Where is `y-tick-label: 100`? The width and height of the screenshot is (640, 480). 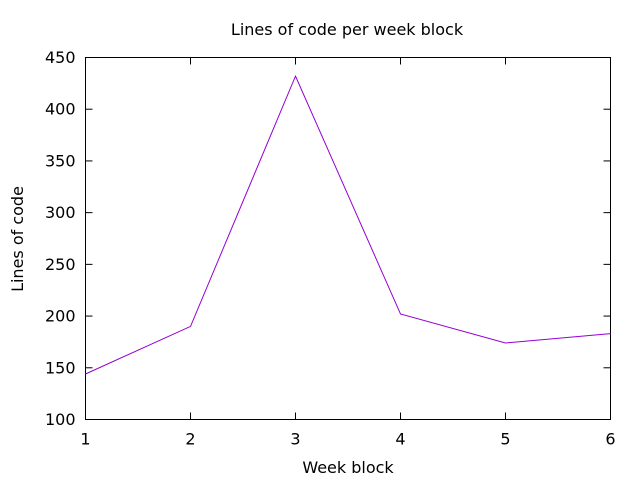 y-tick-label: 100 is located at coordinates (60, 419).